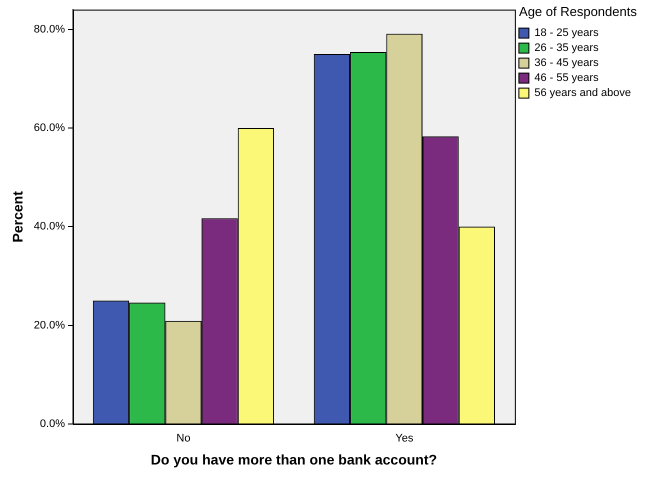 This screenshot has height=477, width=645. I want to click on y-axis-title: Percent, so click(17, 216).